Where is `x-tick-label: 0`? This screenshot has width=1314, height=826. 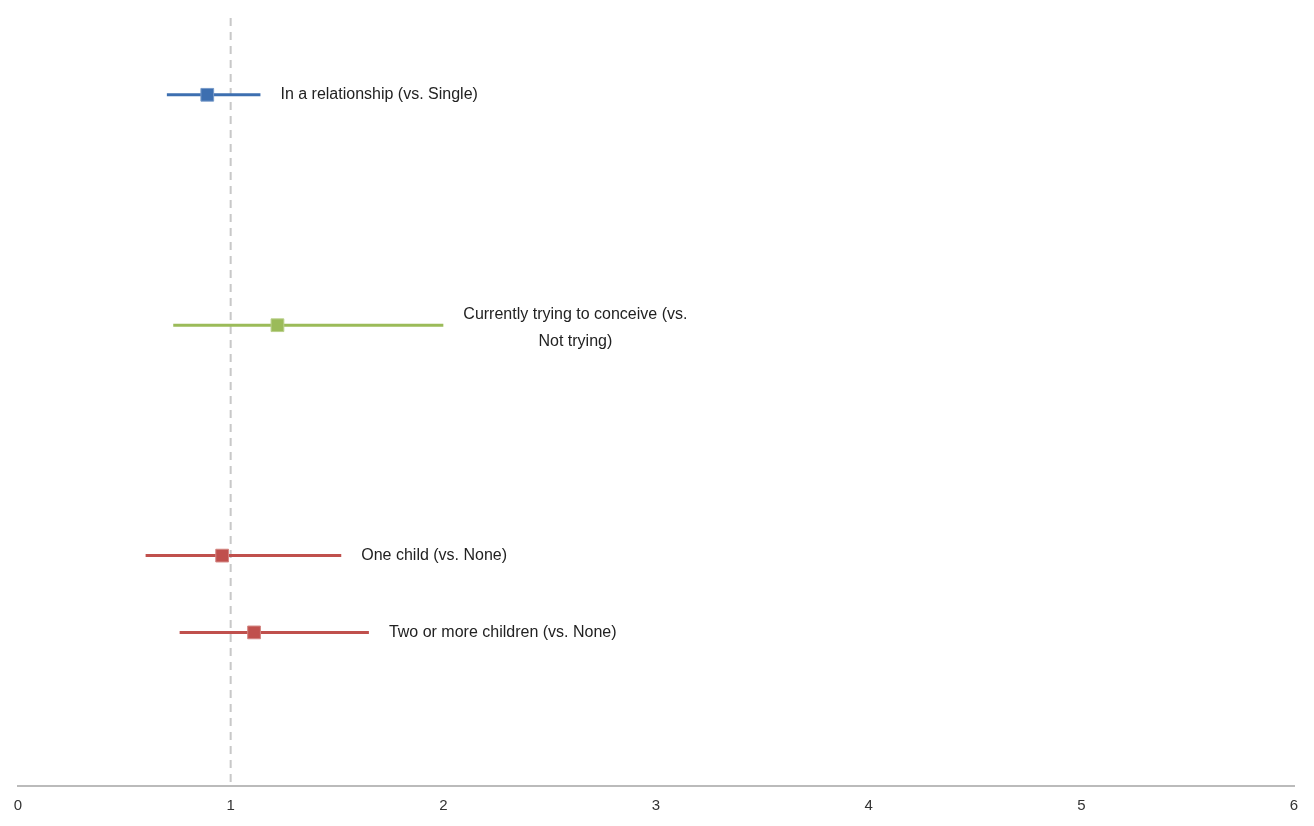
x-tick-label: 0 is located at coordinates (18, 805).